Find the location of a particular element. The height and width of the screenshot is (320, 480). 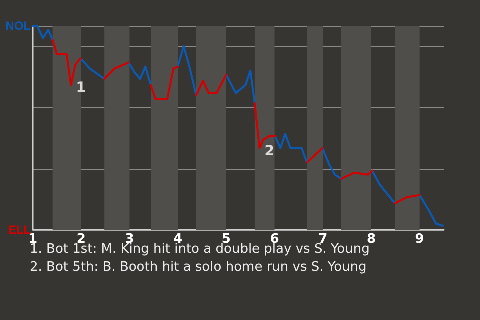

text: 2. Bot 5th: B. Booth hit a solo home run vs S. Young is located at coordinates (198, 267).